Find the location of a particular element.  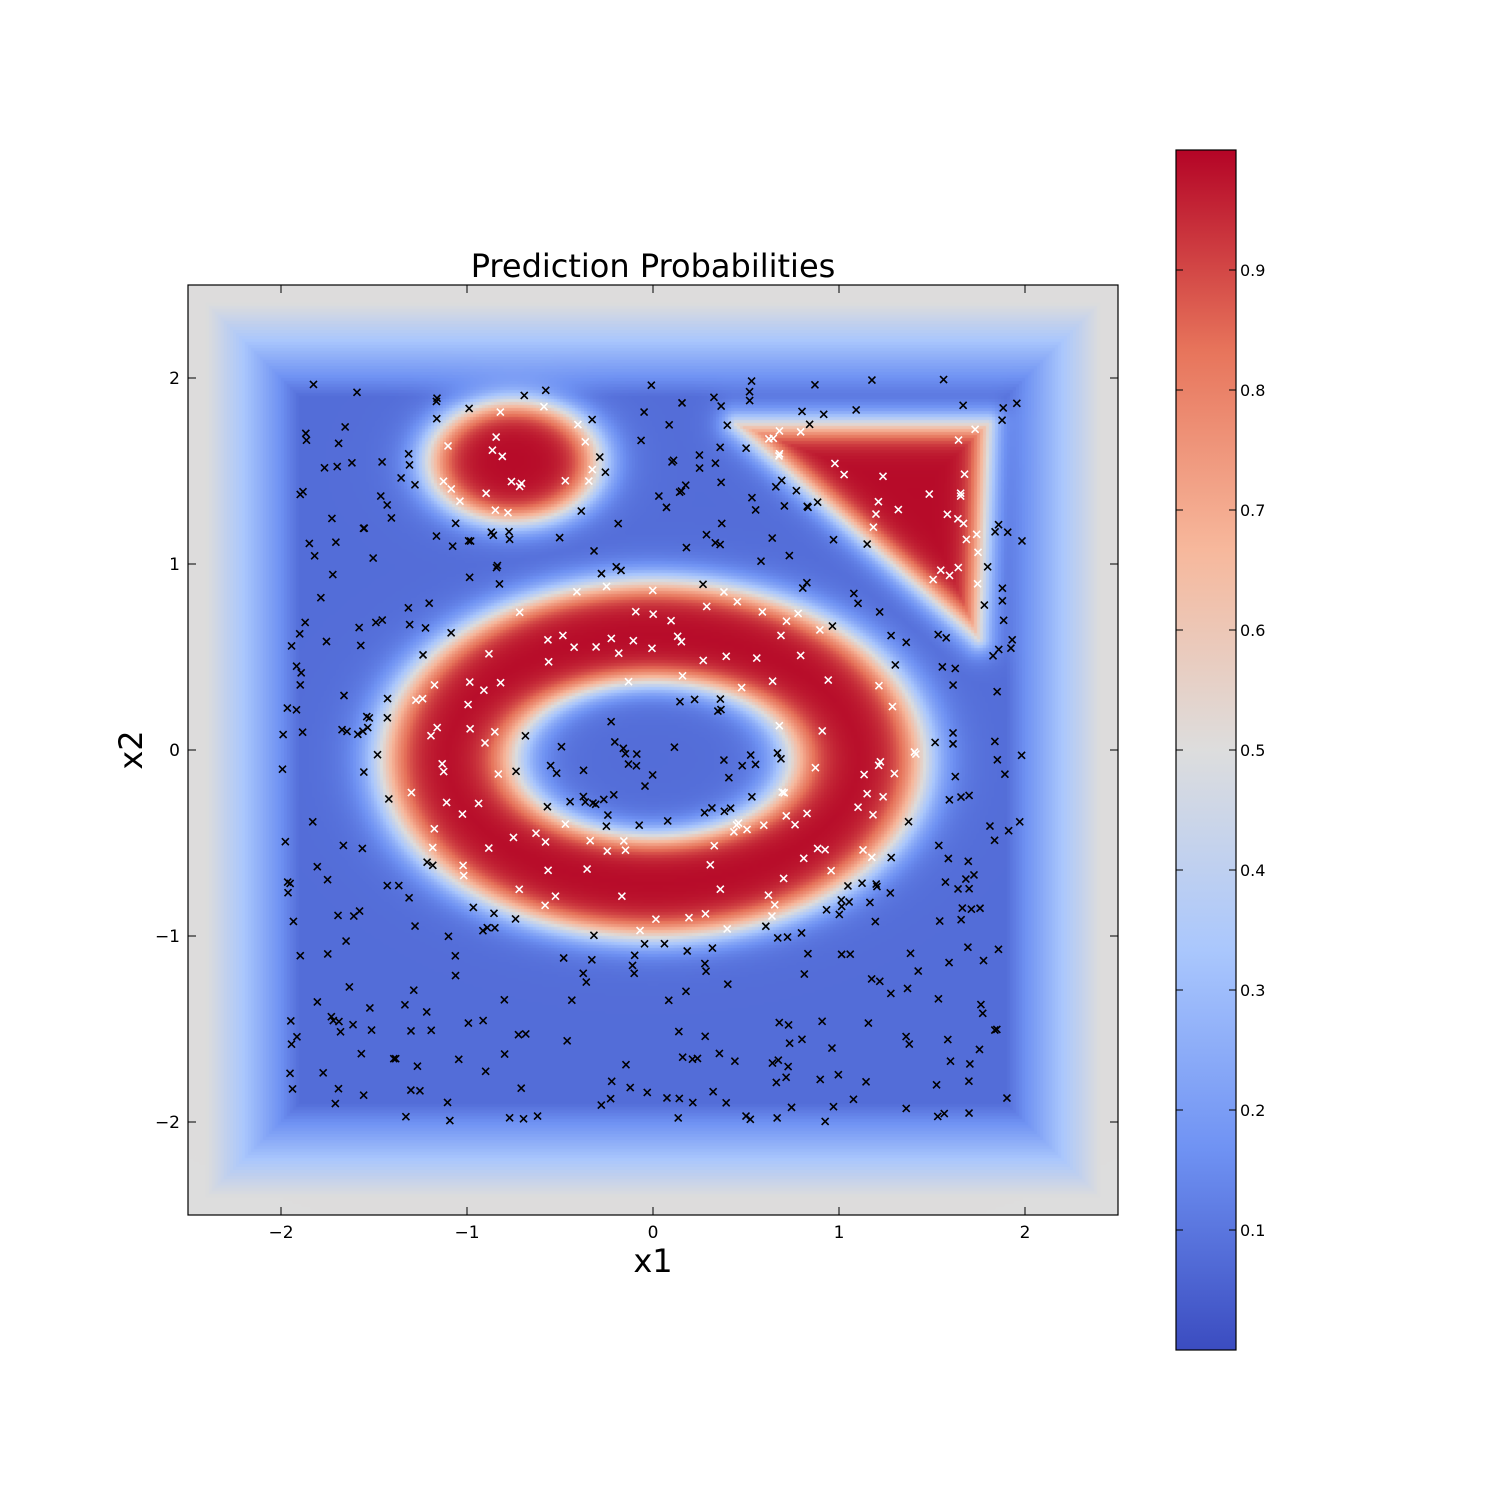

colorbar-tick-label: 0.6 is located at coordinates (1252, 630).